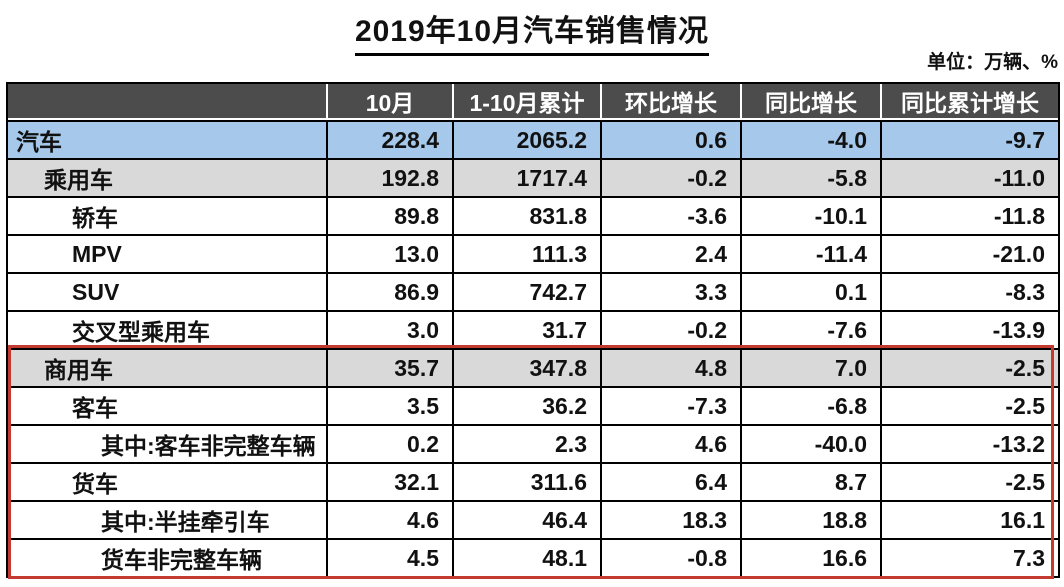  I want to click on value-cell: 0.6, so click(672, 139).